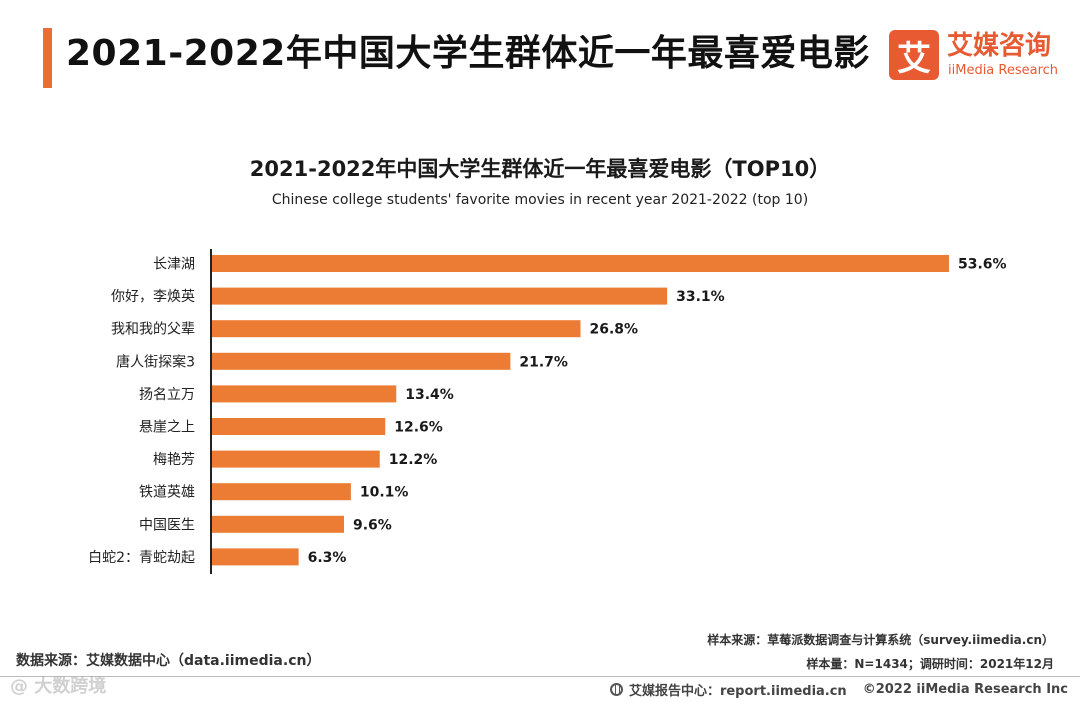 The image size is (1080, 702). Describe the element at coordinates (737, 691) in the screenshot. I see `report-center-link: 艾媒报告中心：report.iimedia.cn` at that location.